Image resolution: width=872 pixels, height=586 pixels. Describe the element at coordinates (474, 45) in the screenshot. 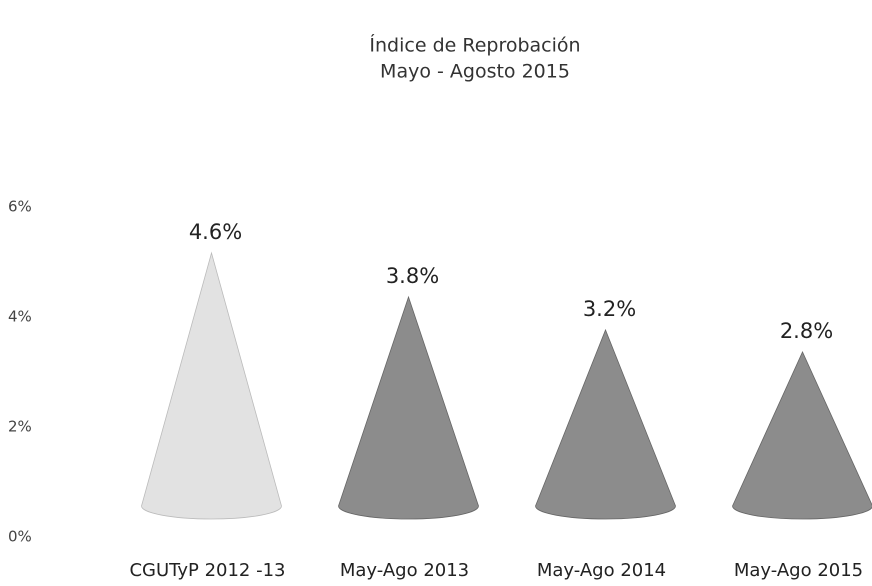

I see `chart-title: Índice de Reprobación` at that location.